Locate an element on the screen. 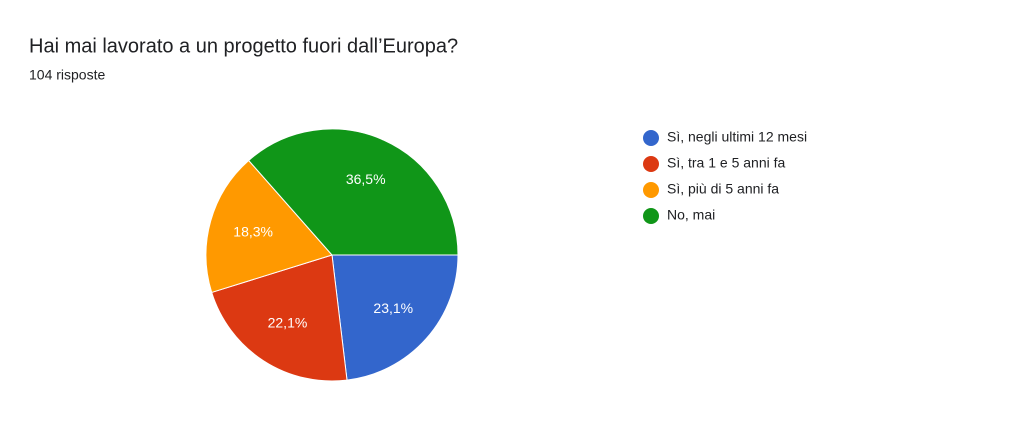 The width and height of the screenshot is (1013, 425). legend-label: Sì, tra 1 e 5 anni fa is located at coordinates (726, 163).